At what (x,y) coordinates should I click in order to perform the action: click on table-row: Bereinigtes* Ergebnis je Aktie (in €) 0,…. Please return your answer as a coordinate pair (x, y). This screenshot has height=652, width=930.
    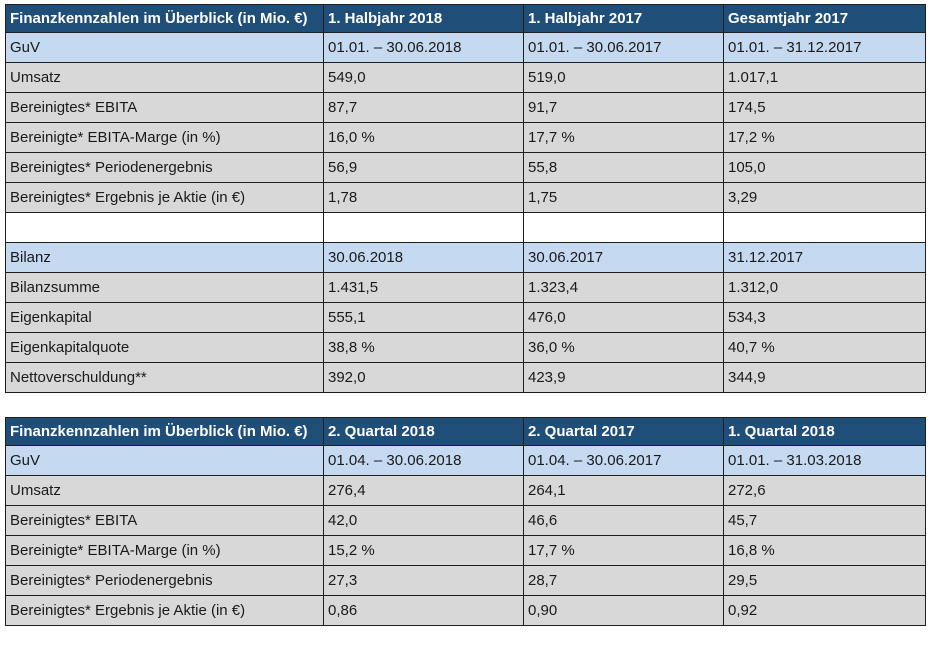
    Looking at the image, I should click on (465, 610).